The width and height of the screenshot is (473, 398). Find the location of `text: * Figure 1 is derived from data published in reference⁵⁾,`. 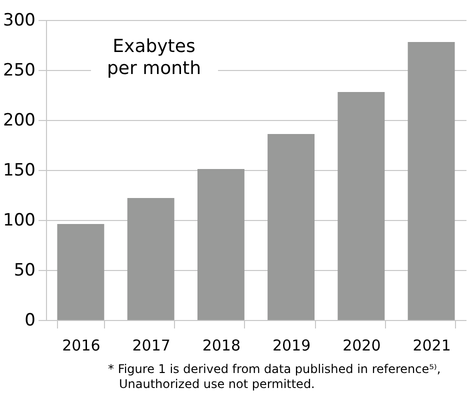

text: * Figure 1 is derived from data published in reference⁵⁾, is located at coordinates (274, 369).